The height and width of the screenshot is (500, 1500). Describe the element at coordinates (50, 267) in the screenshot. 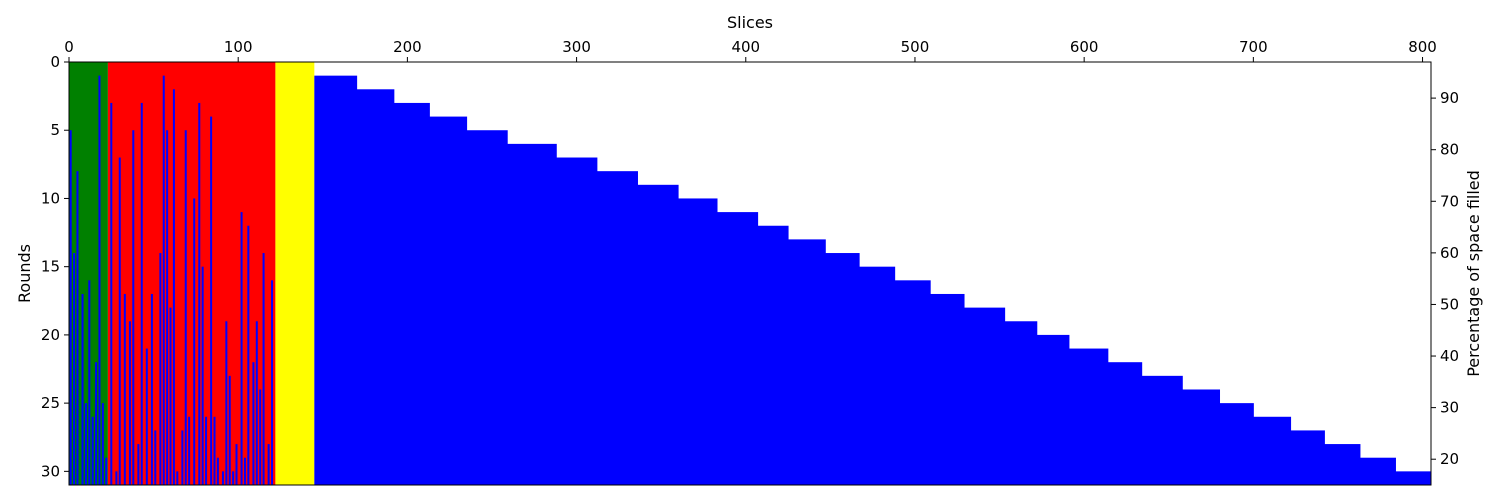

I see `y-tick-label: 15` at that location.